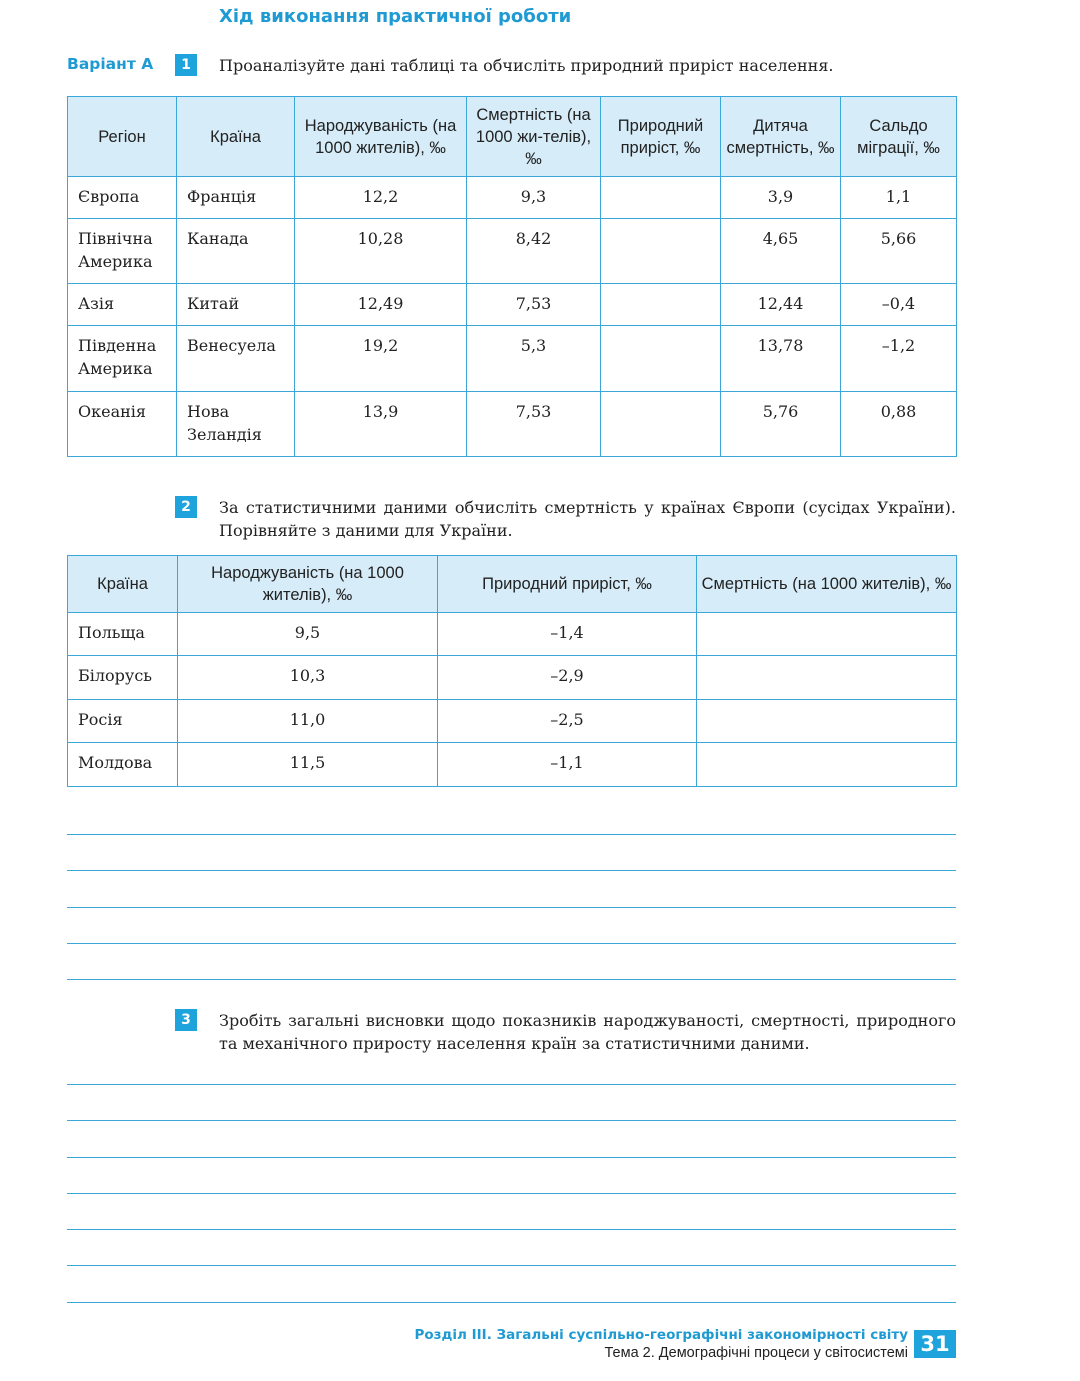  What do you see at coordinates (380, 358) in the screenshot?
I see `table-cell: 19,2` at bounding box center [380, 358].